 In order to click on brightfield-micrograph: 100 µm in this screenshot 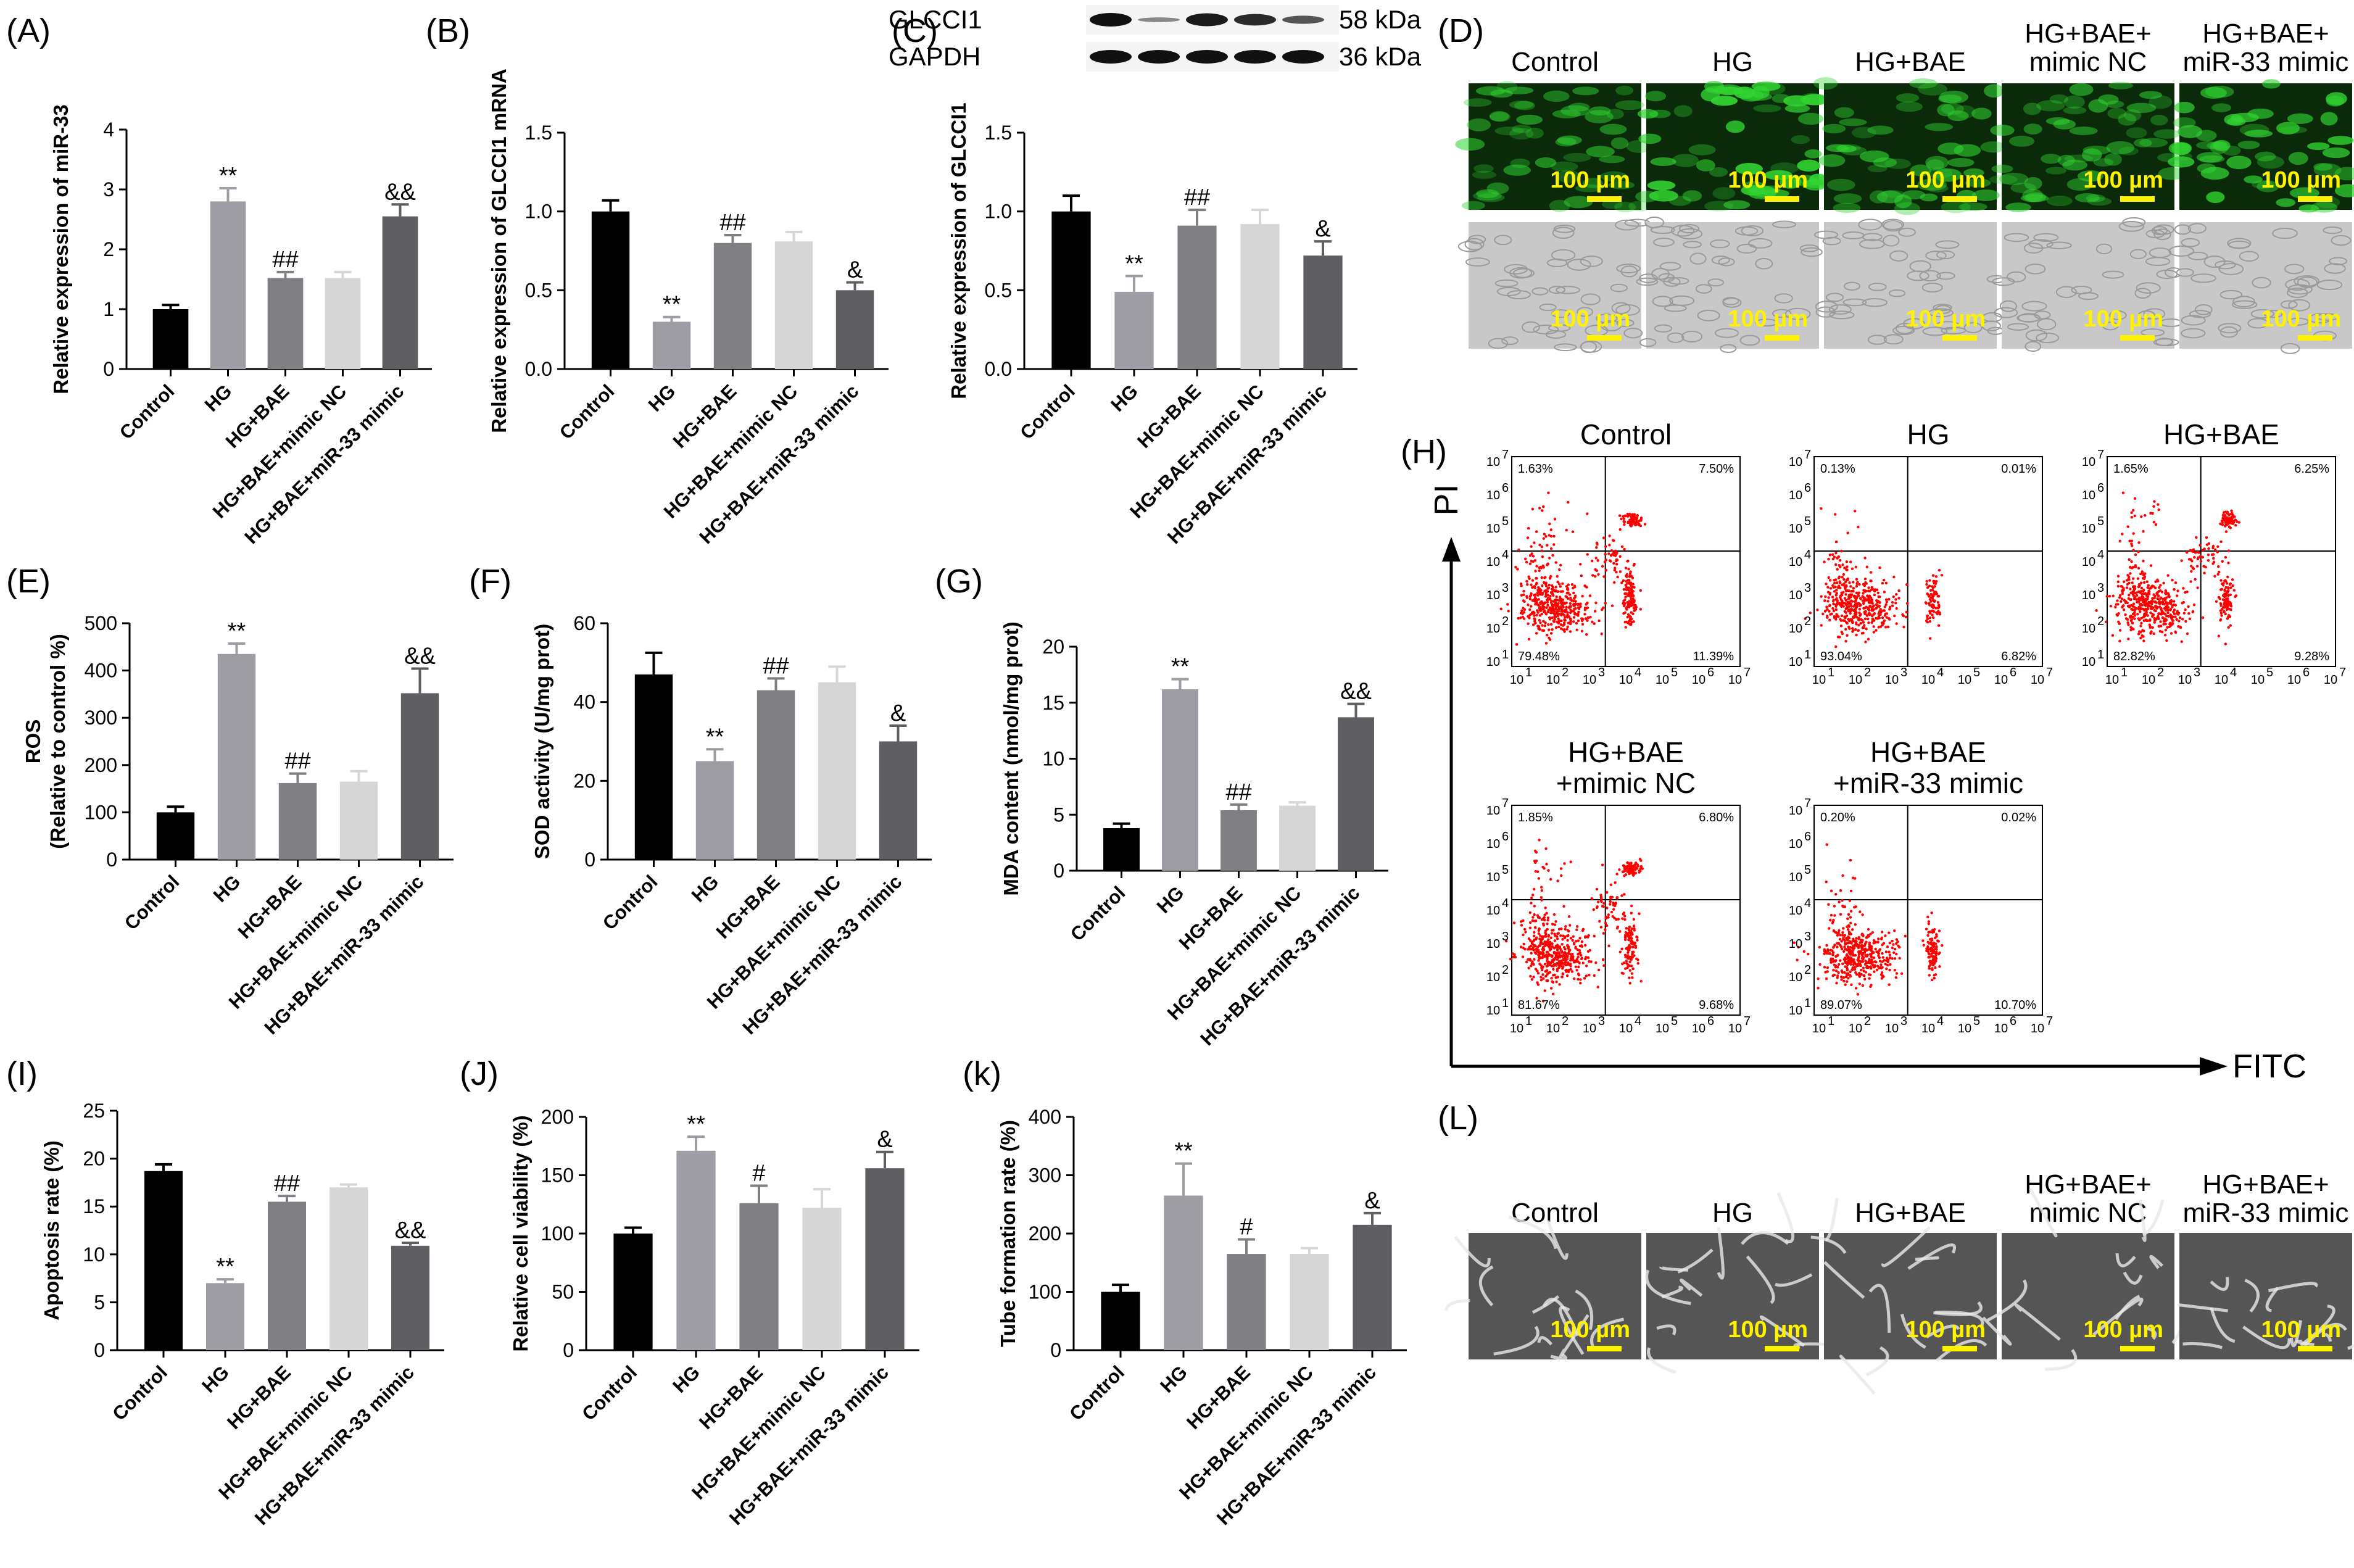, I will do `click(1554, 286)`.